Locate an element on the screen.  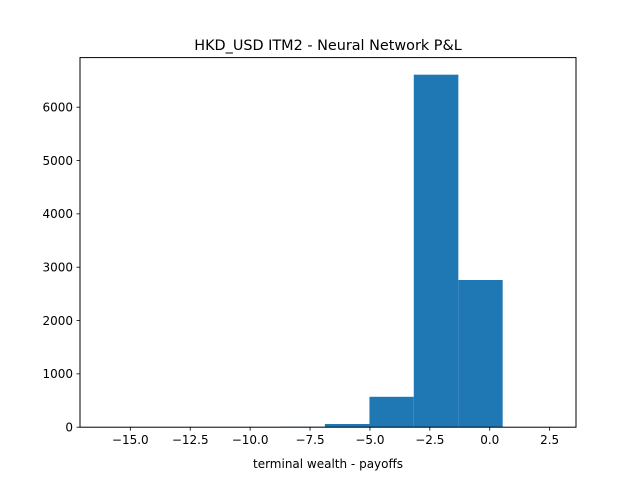
y-tick-label: 2000 is located at coordinates (57, 321).